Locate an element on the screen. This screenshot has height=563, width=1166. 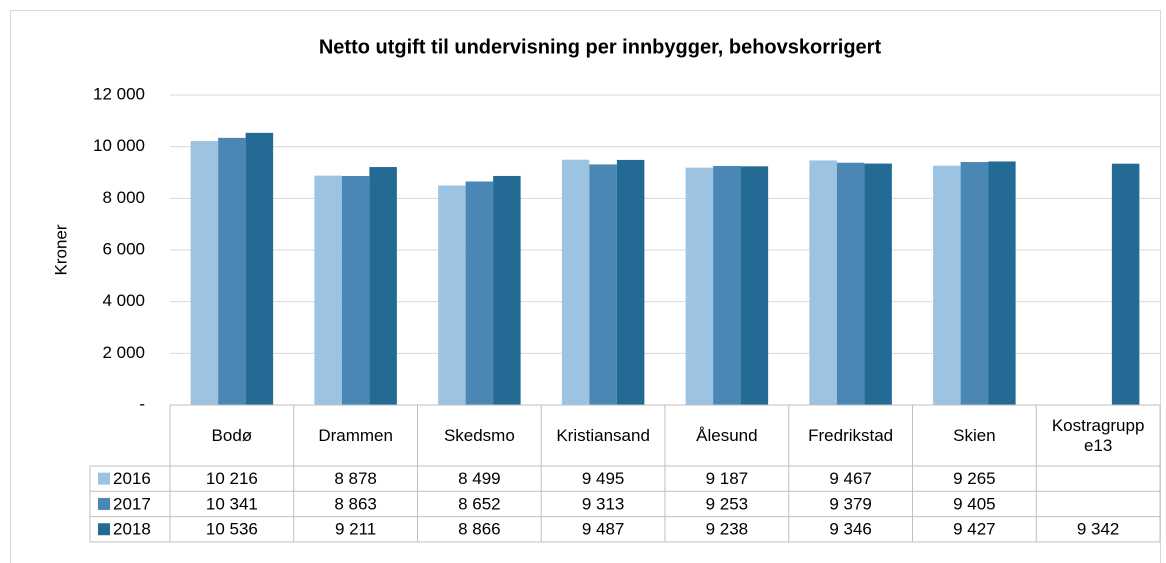
category-label: Skedsmo is located at coordinates (479, 435).